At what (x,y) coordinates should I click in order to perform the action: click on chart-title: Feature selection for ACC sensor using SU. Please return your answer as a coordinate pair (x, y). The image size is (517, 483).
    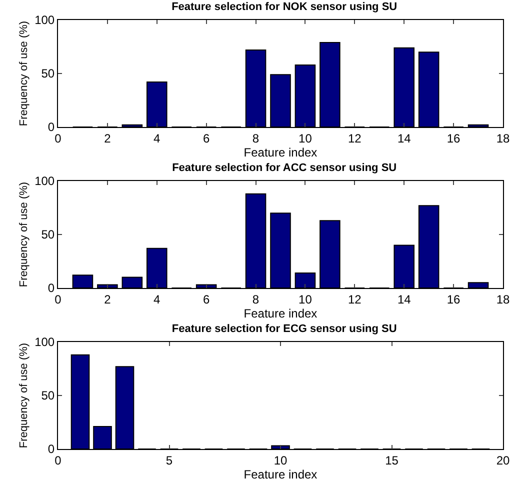
    Looking at the image, I should click on (284, 168).